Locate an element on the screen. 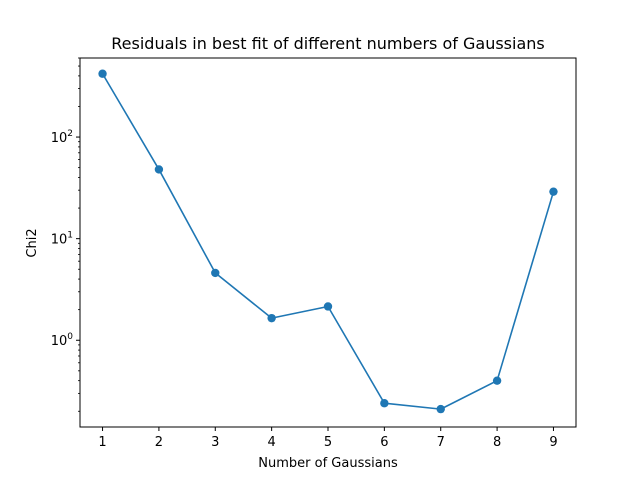 The height and width of the screenshot is (480, 640). y-tick-label: 10⁰ is located at coordinates (62, 340).